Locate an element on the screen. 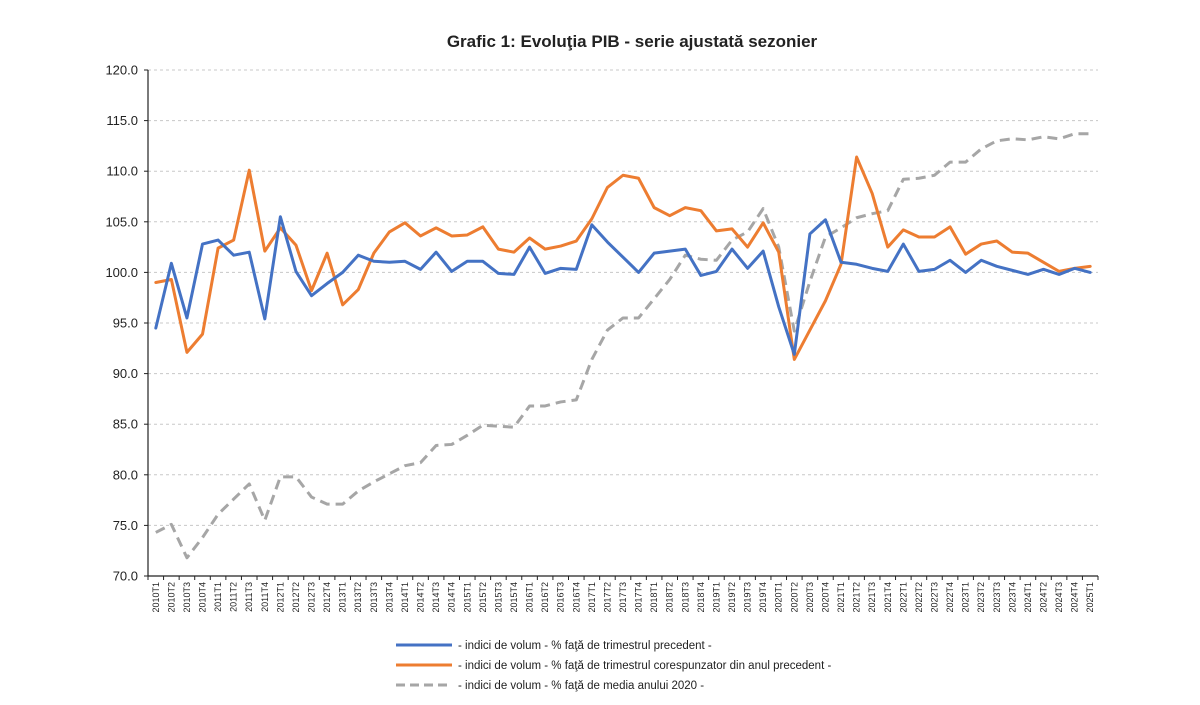  y-tick-label: 120.0 is located at coordinates (121, 70).